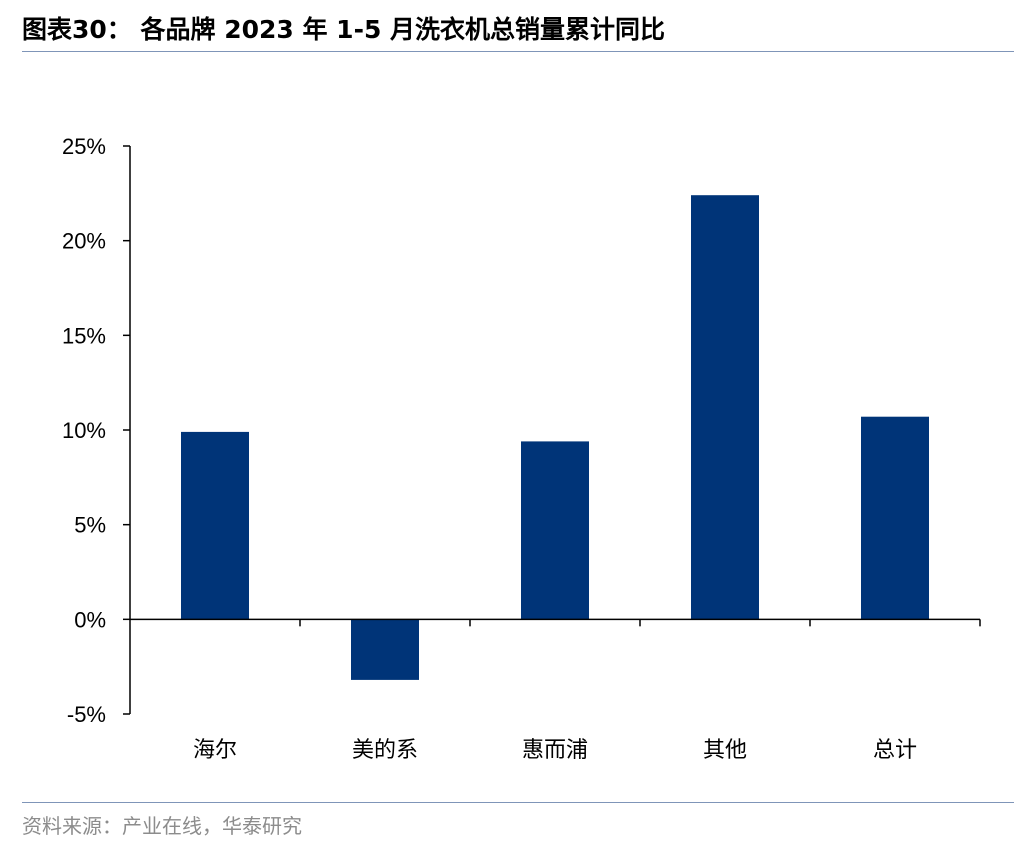 This screenshot has height=852, width=1036. I want to click on y-tick-label: -5%, so click(86, 714).